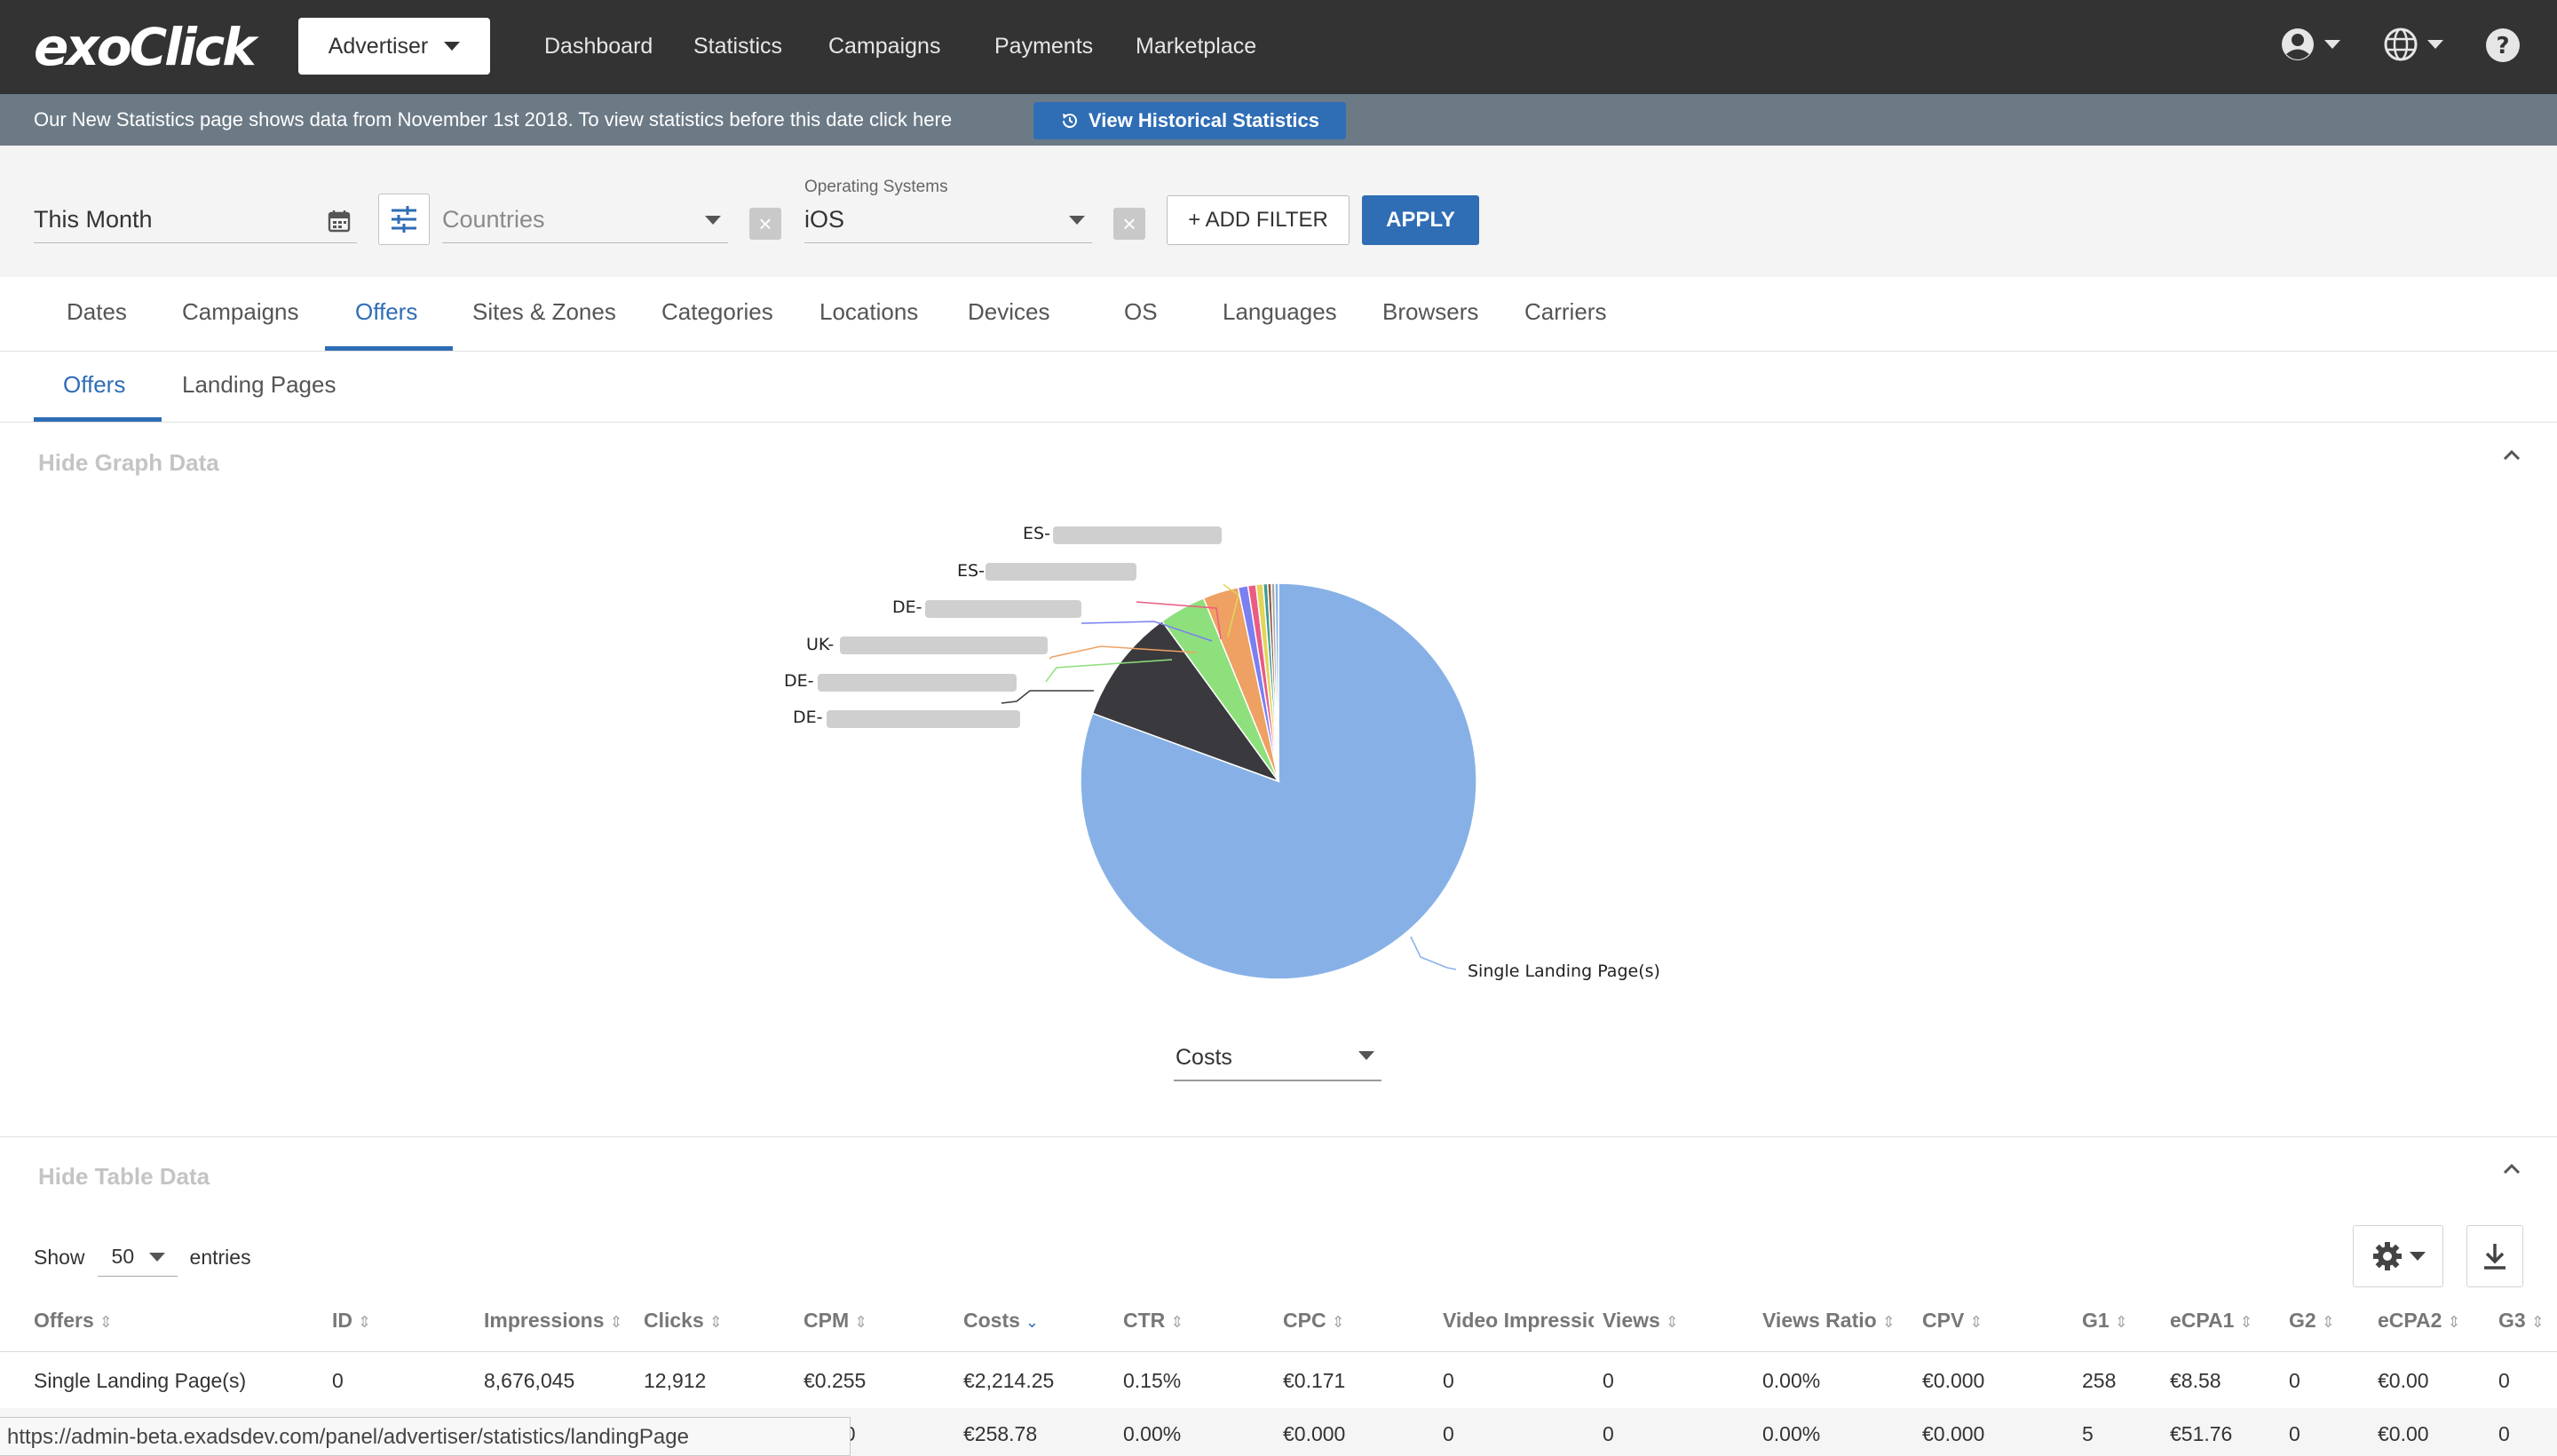 The image size is (2557, 1456). I want to click on nav-marketplace: Marketplace, so click(1196, 46).